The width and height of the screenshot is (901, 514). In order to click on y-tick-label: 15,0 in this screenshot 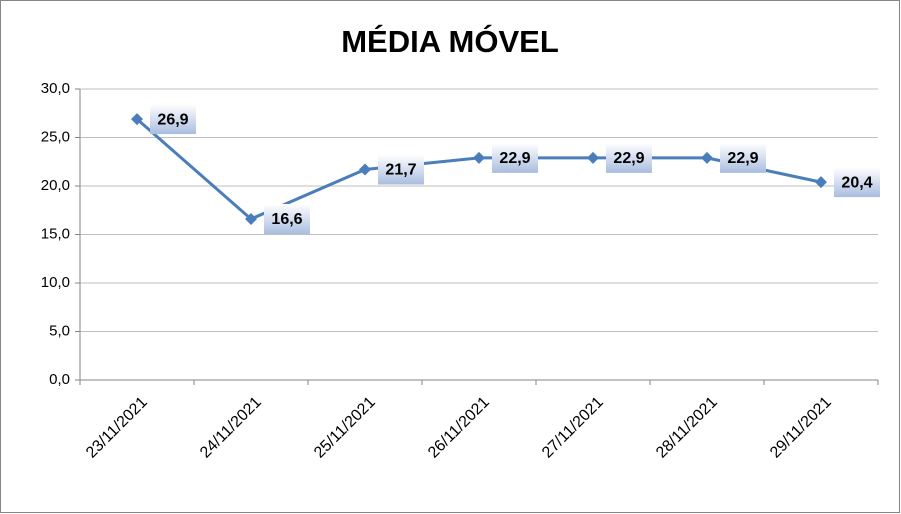, I will do `click(55, 233)`.